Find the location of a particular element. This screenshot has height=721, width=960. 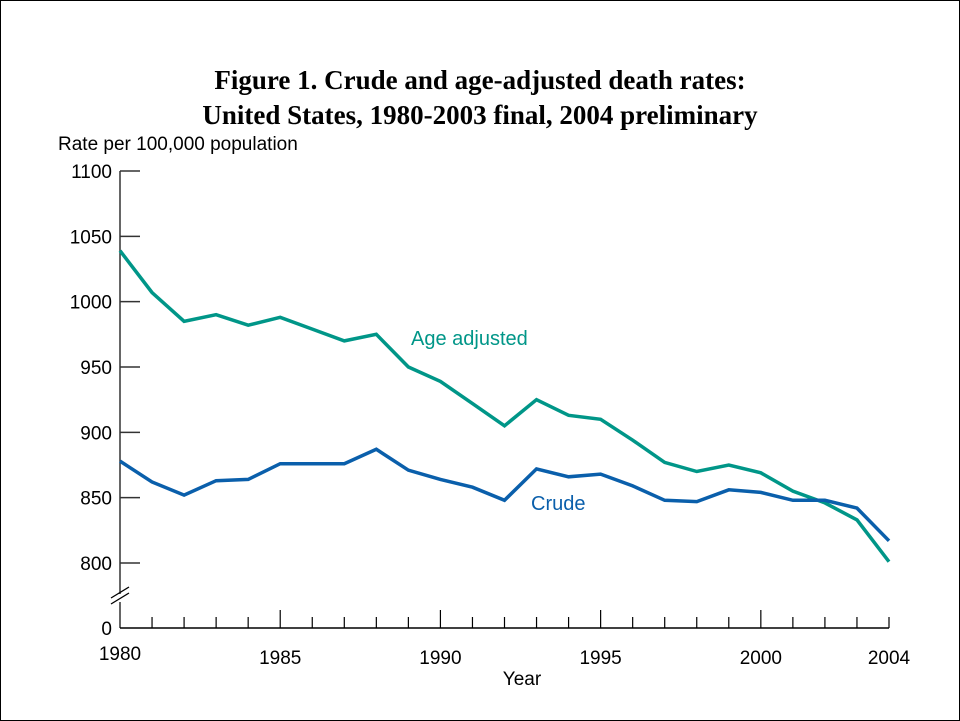

series-label-crude: Crude is located at coordinates (558, 504).